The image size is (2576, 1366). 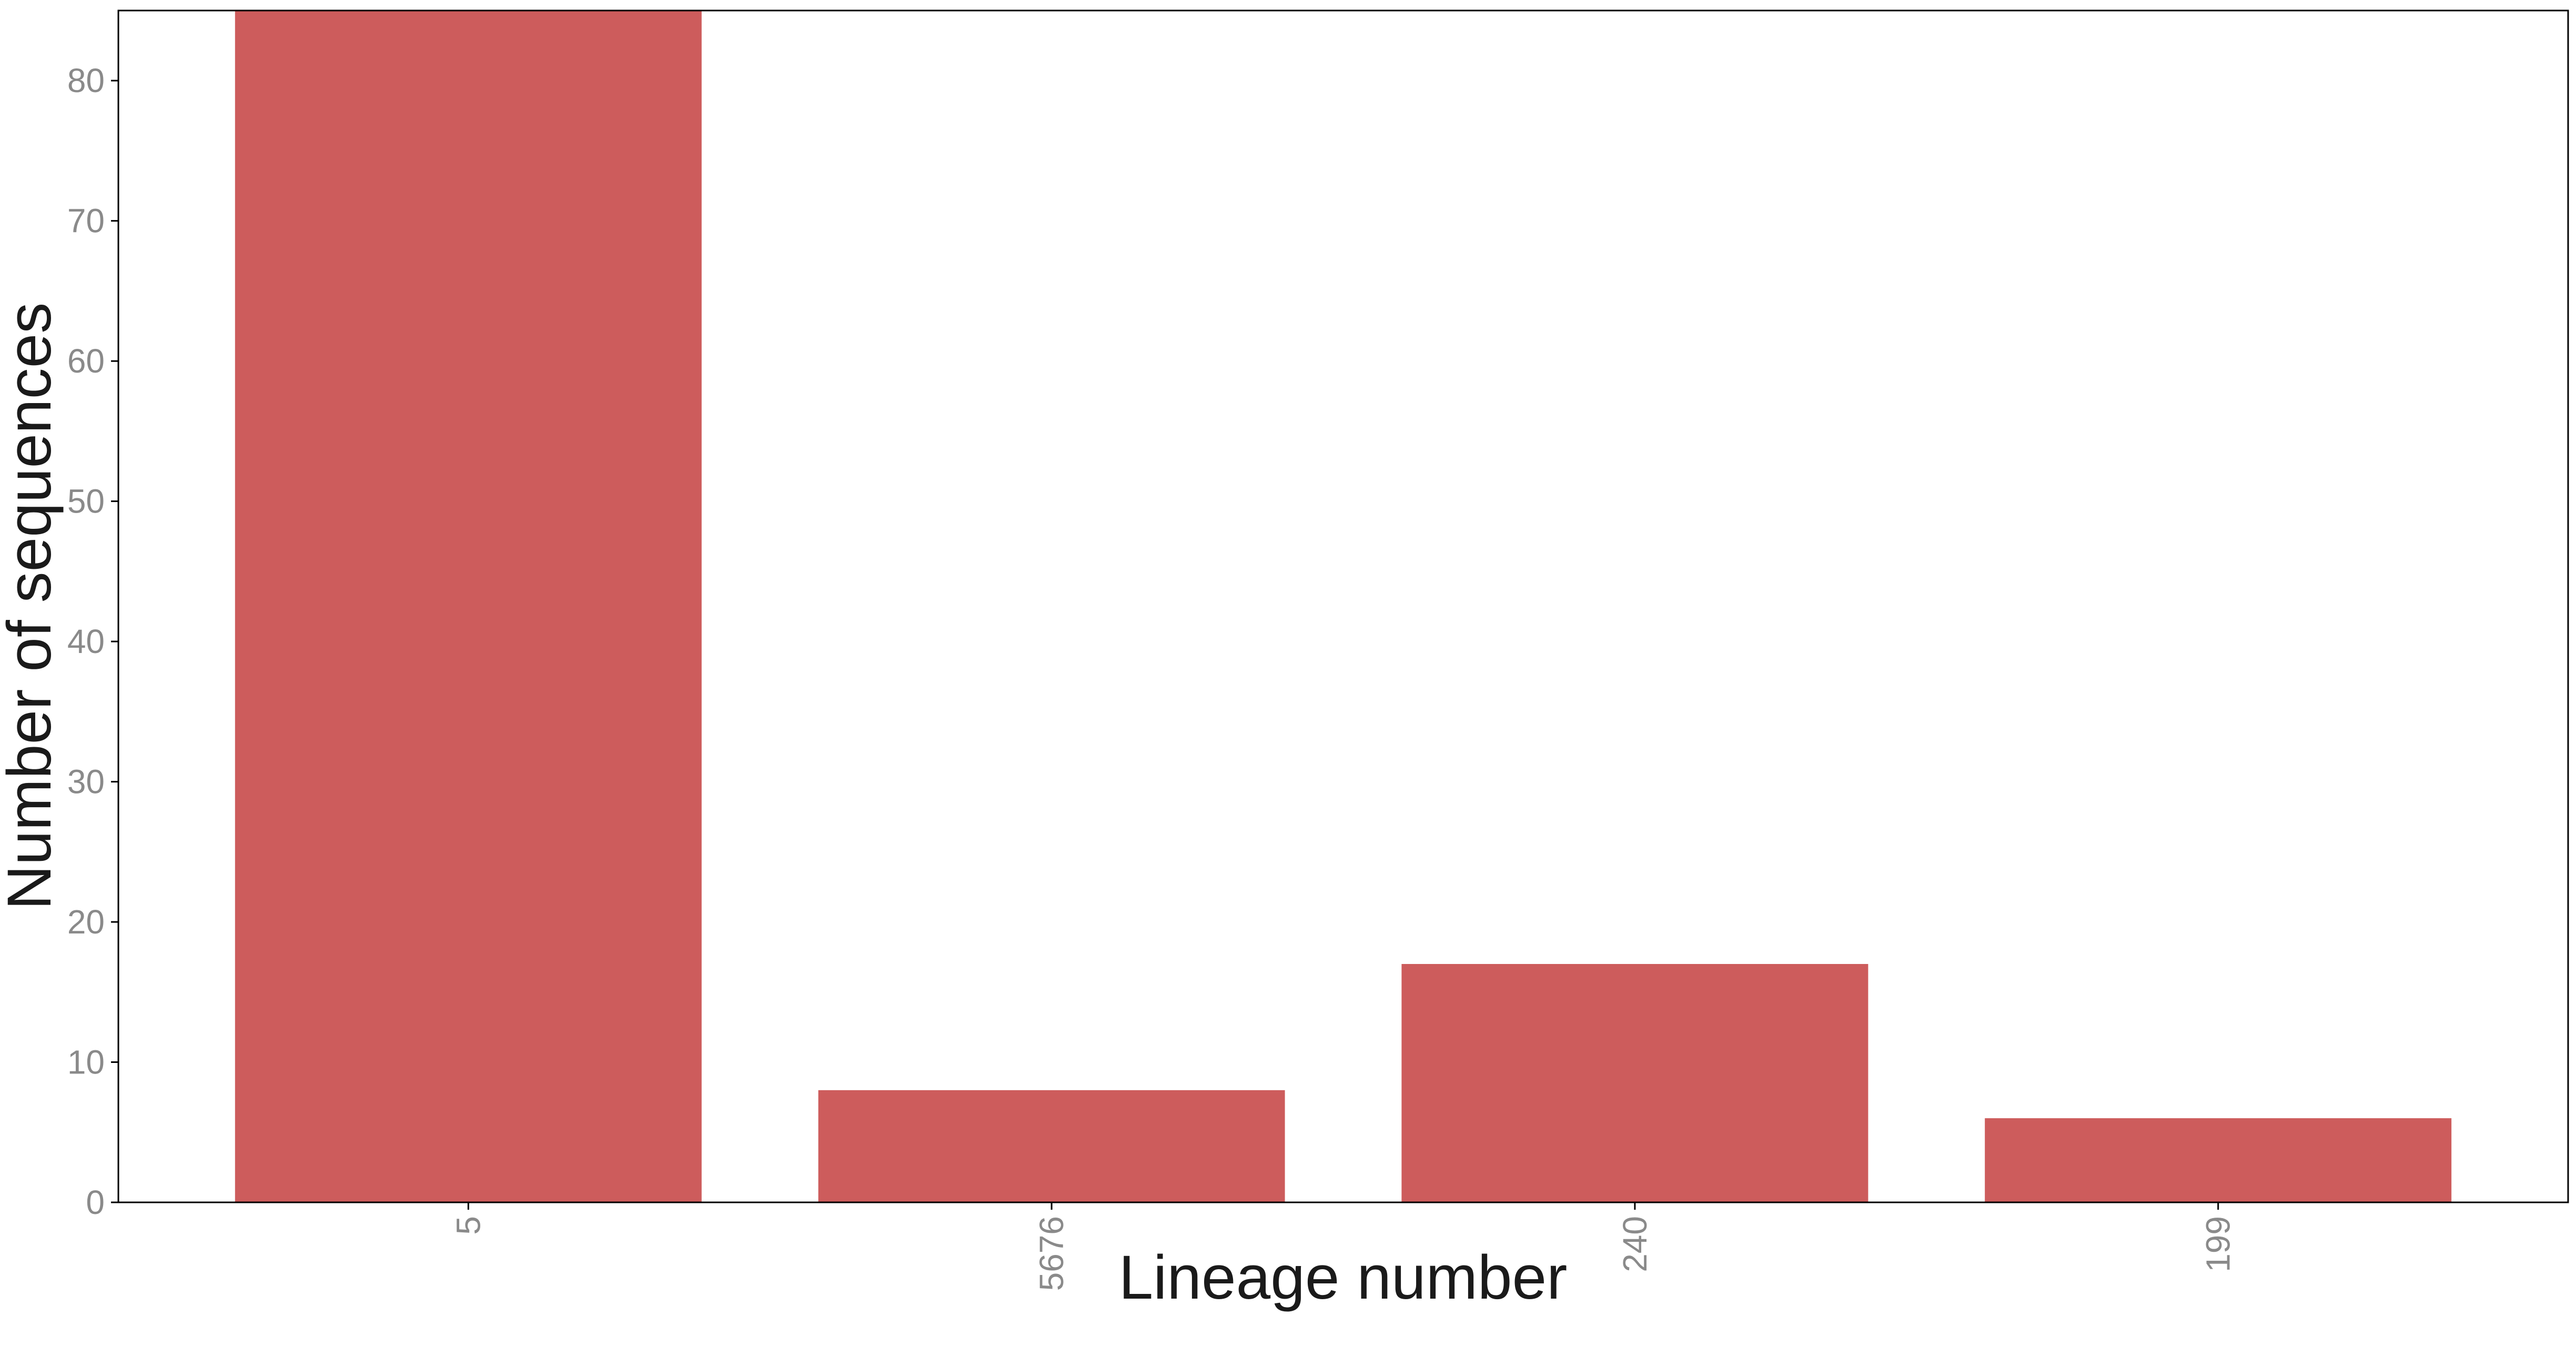 What do you see at coordinates (1343, 1277) in the screenshot?
I see `x-axis-title: Lineage number` at bounding box center [1343, 1277].